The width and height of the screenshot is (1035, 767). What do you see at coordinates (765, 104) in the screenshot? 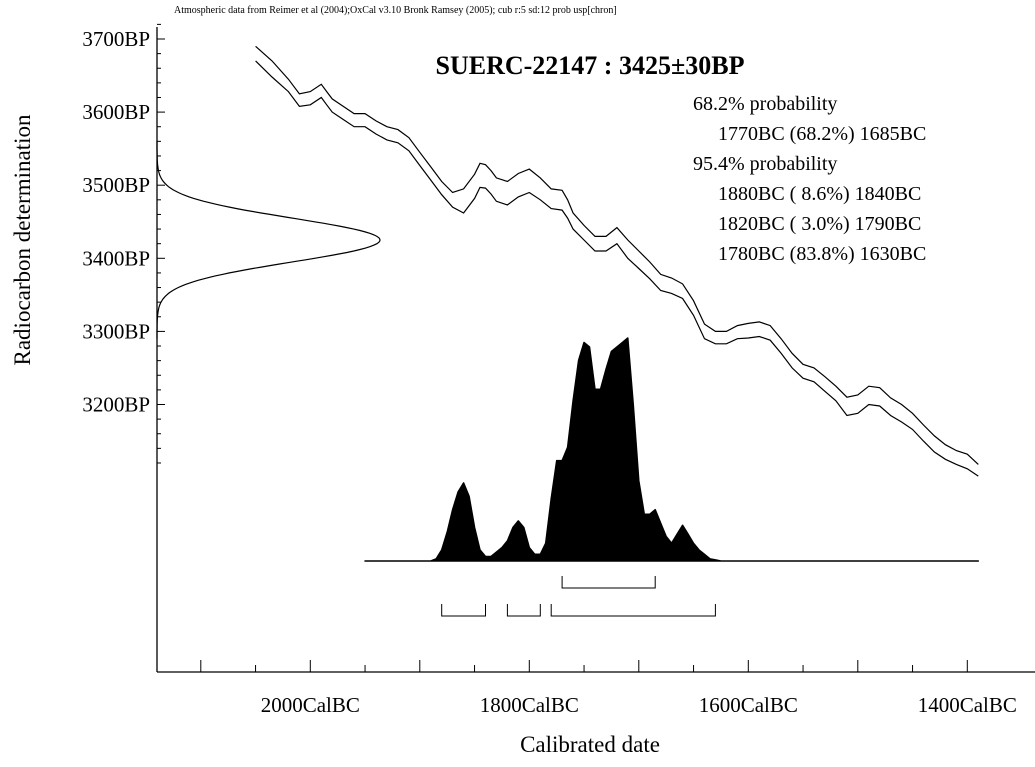
I see `range-heading-68: 68.2% probability` at bounding box center [765, 104].